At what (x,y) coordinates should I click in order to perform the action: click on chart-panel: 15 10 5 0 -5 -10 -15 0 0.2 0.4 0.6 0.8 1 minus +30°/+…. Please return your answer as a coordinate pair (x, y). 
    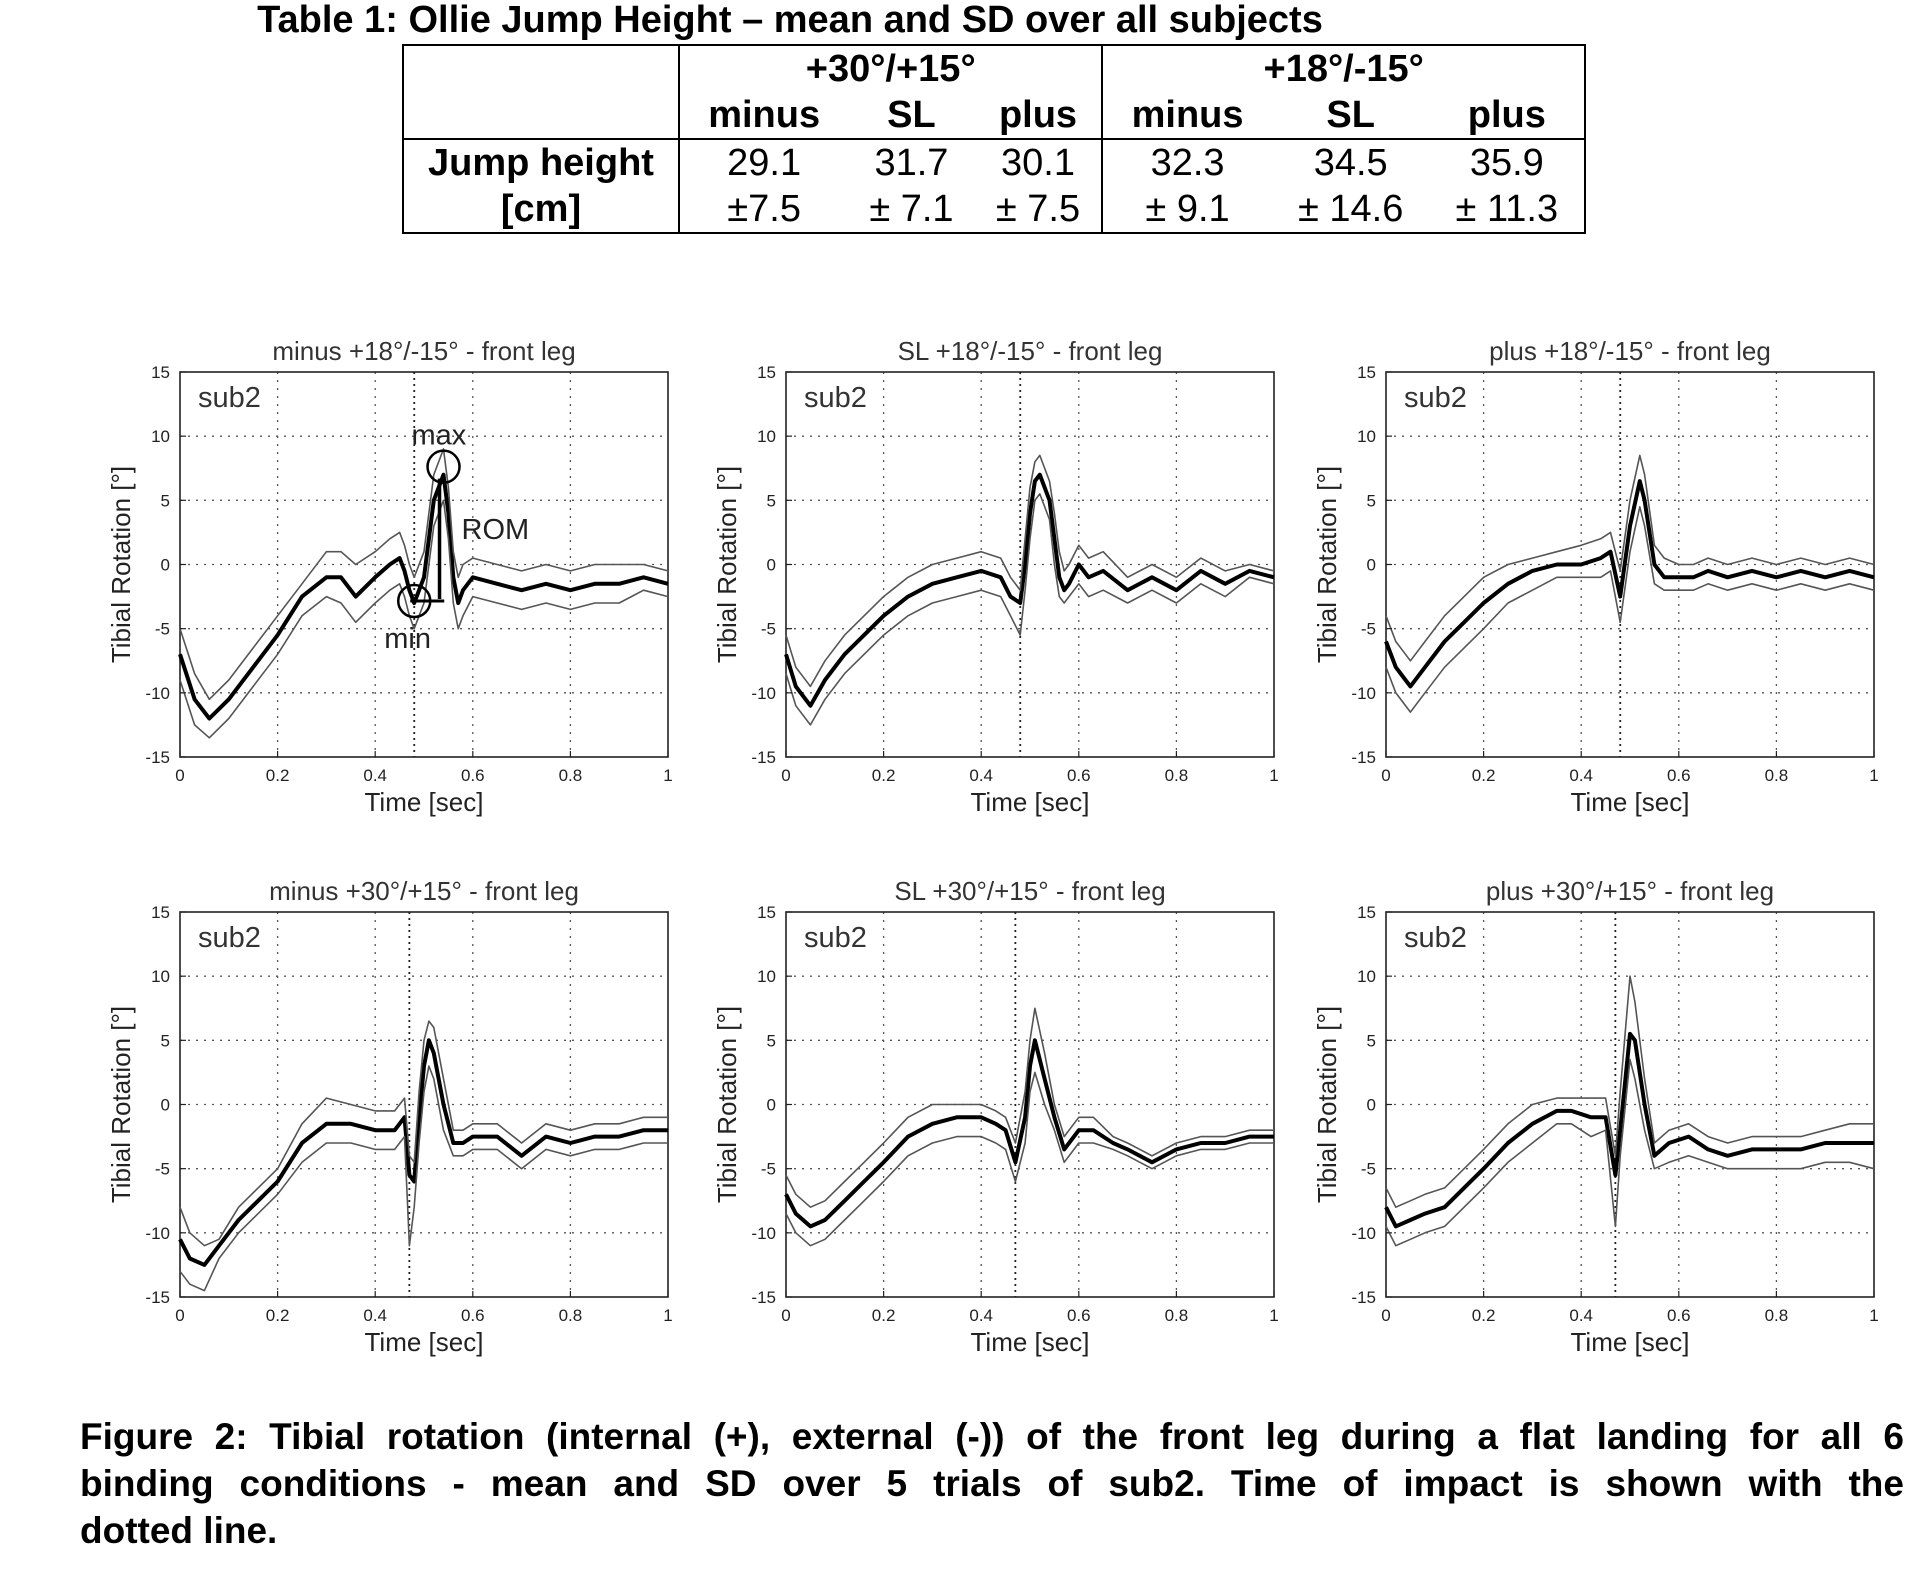
    Looking at the image, I should click on (389, 1116).